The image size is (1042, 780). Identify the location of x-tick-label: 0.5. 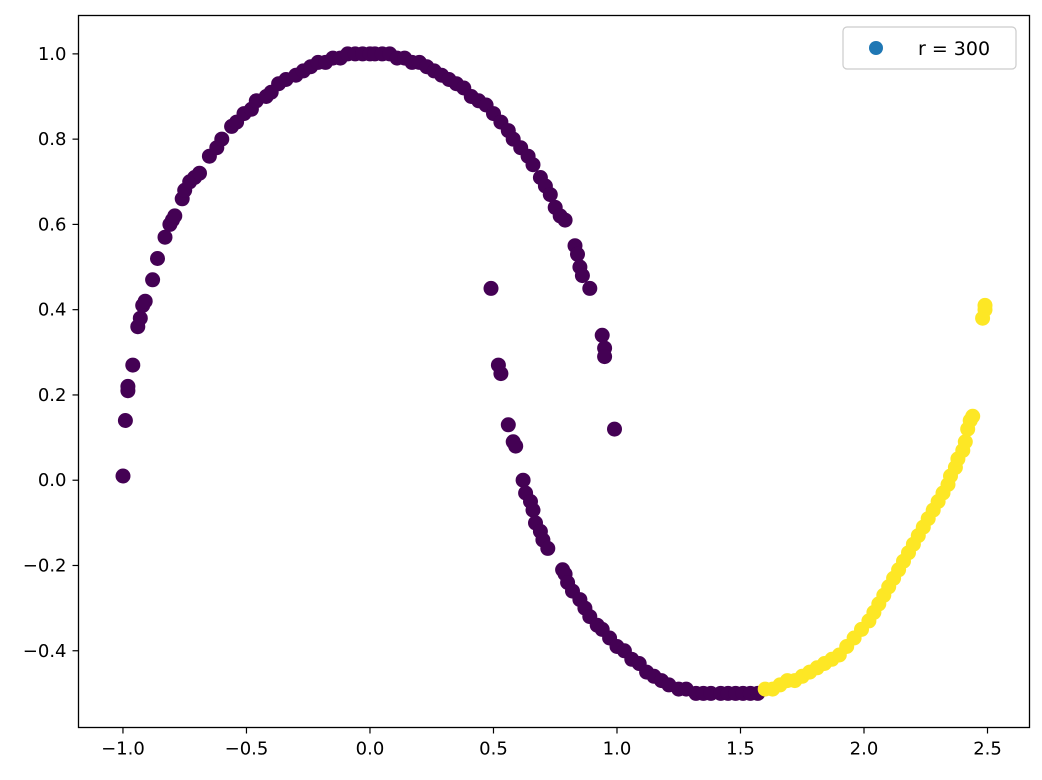
(493, 749).